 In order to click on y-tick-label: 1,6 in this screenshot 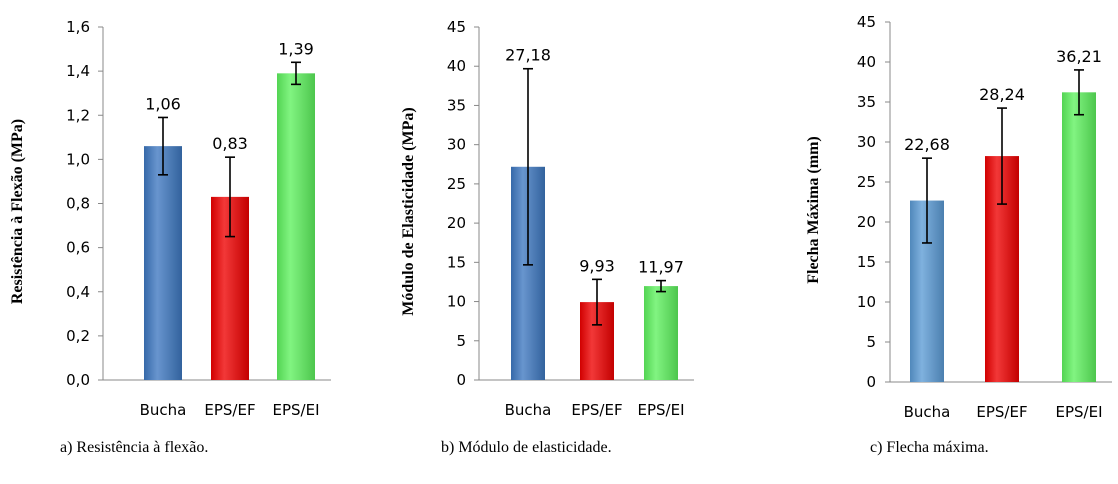, I will do `click(78, 27)`.